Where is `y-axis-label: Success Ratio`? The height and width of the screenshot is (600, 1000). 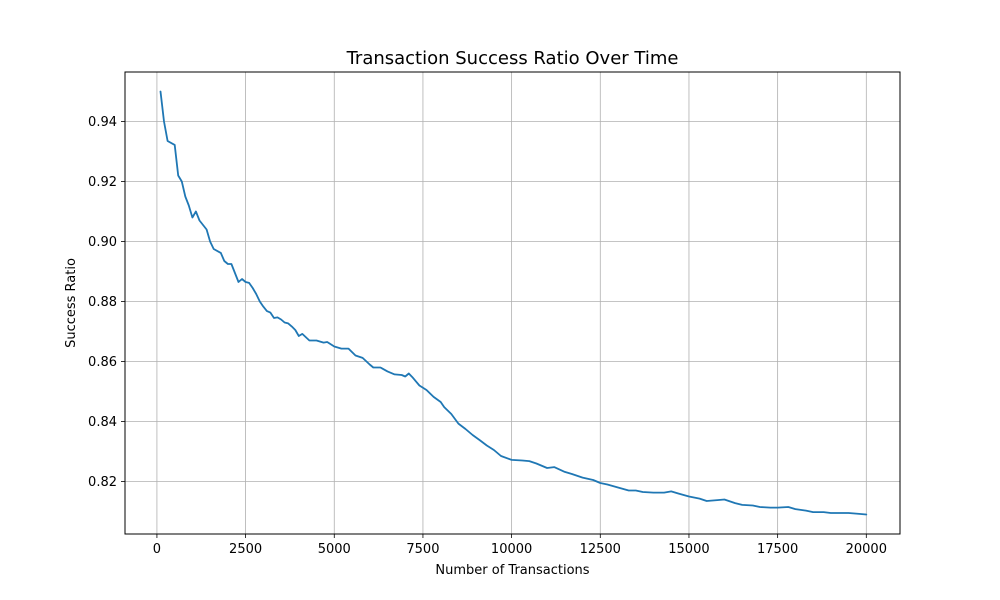 y-axis-label: Success Ratio is located at coordinates (71, 303).